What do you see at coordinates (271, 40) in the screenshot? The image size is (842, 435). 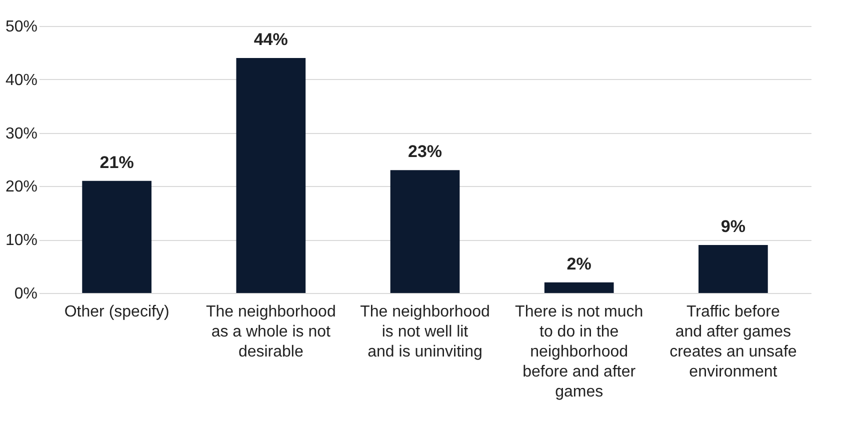 I see `data-label: 44%` at bounding box center [271, 40].